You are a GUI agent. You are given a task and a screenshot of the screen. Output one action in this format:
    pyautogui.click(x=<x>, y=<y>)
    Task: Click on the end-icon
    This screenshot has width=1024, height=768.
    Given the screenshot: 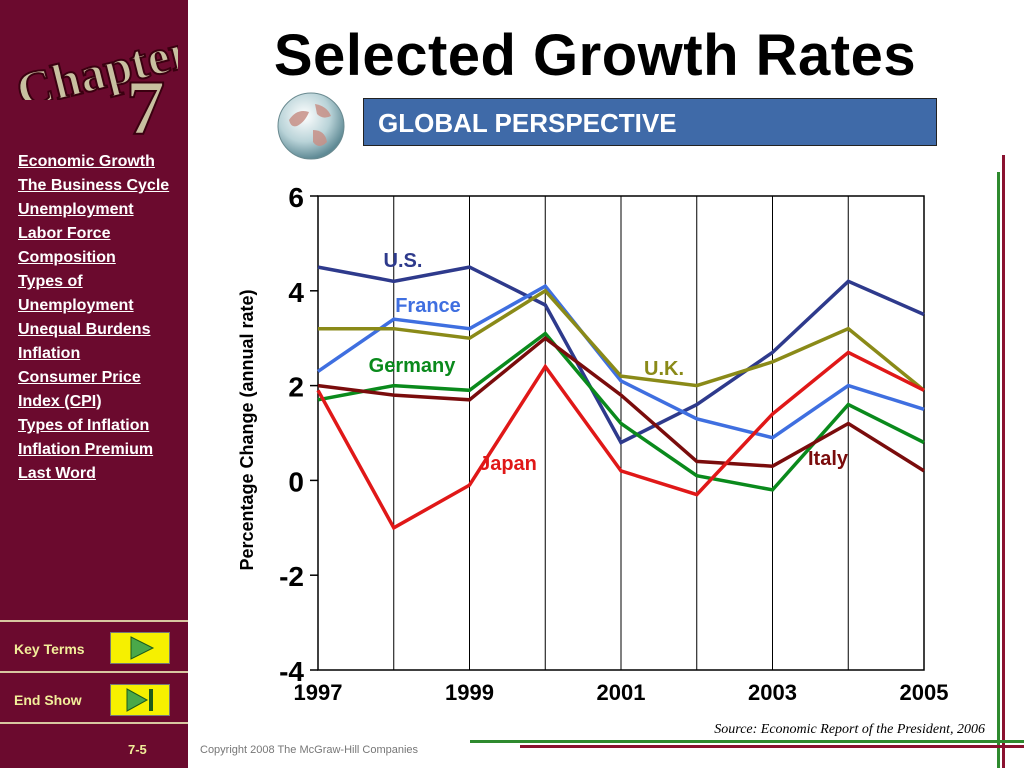 What is the action you would take?
    pyautogui.click(x=139, y=700)
    